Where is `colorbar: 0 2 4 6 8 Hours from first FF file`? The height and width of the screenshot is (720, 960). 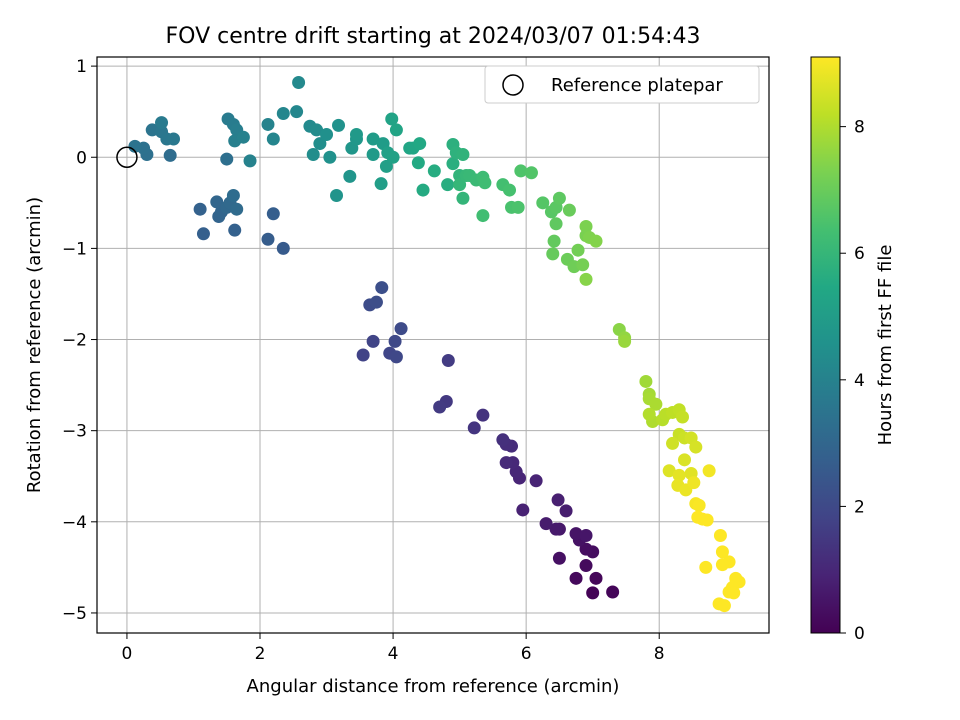 colorbar: 0 2 4 6 8 Hours from first FF file is located at coordinates (853, 350).